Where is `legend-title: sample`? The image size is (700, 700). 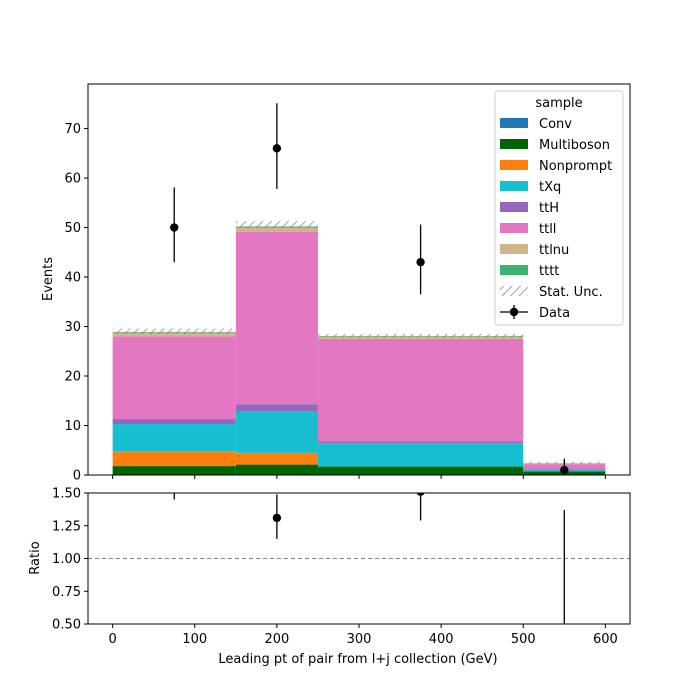 legend-title: sample is located at coordinates (558, 103).